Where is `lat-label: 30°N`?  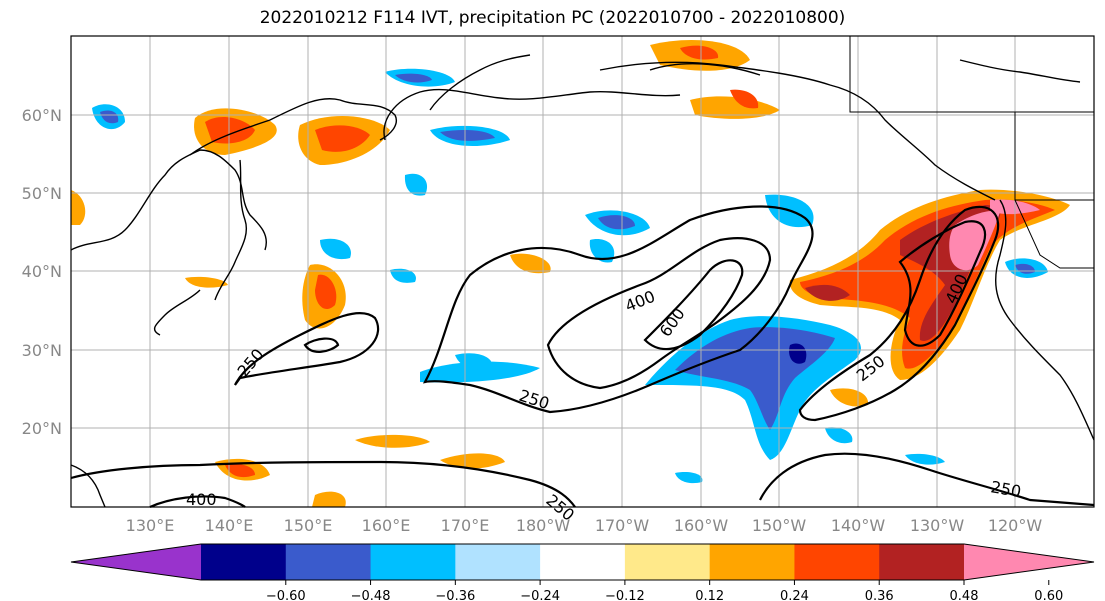 lat-label: 30°N is located at coordinates (42, 350).